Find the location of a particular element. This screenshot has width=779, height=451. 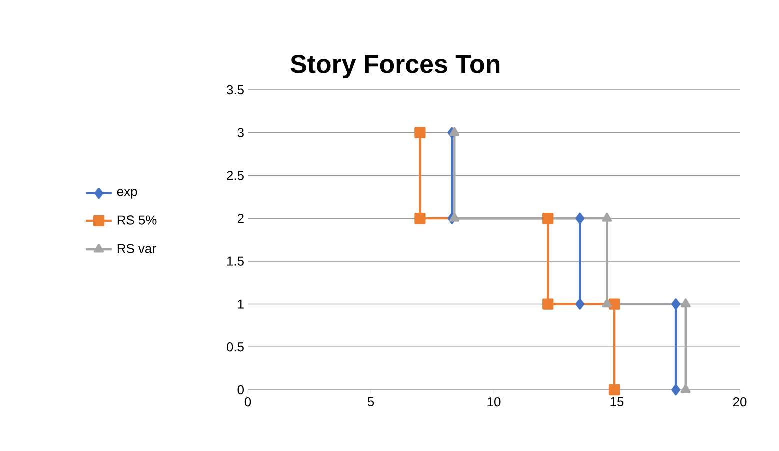

legend-label: RS var is located at coordinates (137, 249).